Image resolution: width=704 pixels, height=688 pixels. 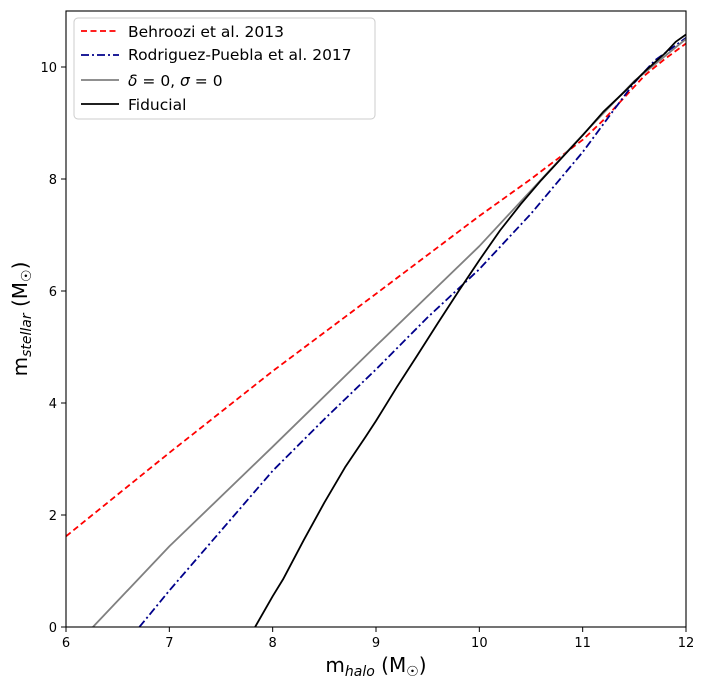 I want to click on legend-label-fiducial: Fiducial, so click(x=157, y=105).